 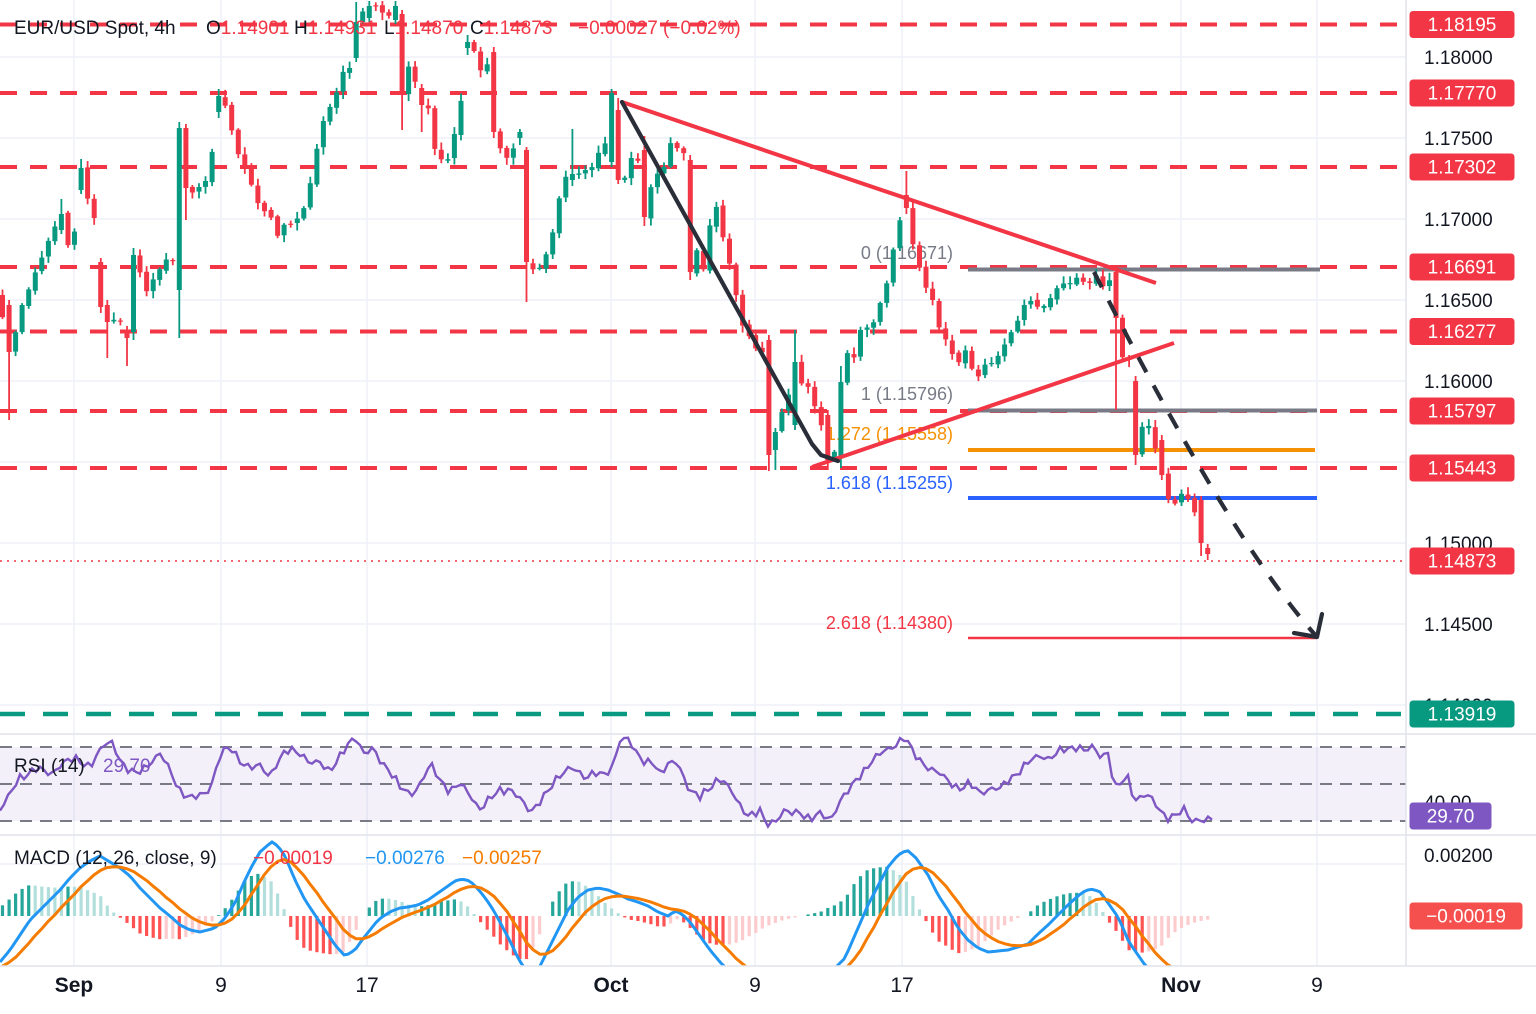 What do you see at coordinates (423, 28) in the screenshot?
I see `svg-text: L1.14870` at bounding box center [423, 28].